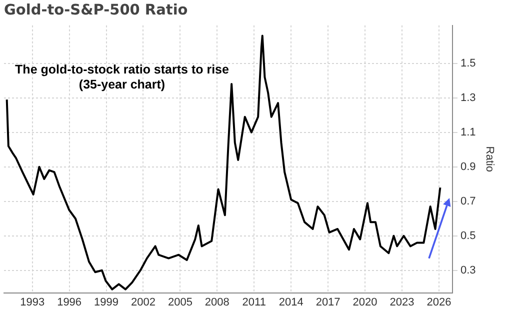  I want to click on x-tick-label: 2020, so click(365, 302).